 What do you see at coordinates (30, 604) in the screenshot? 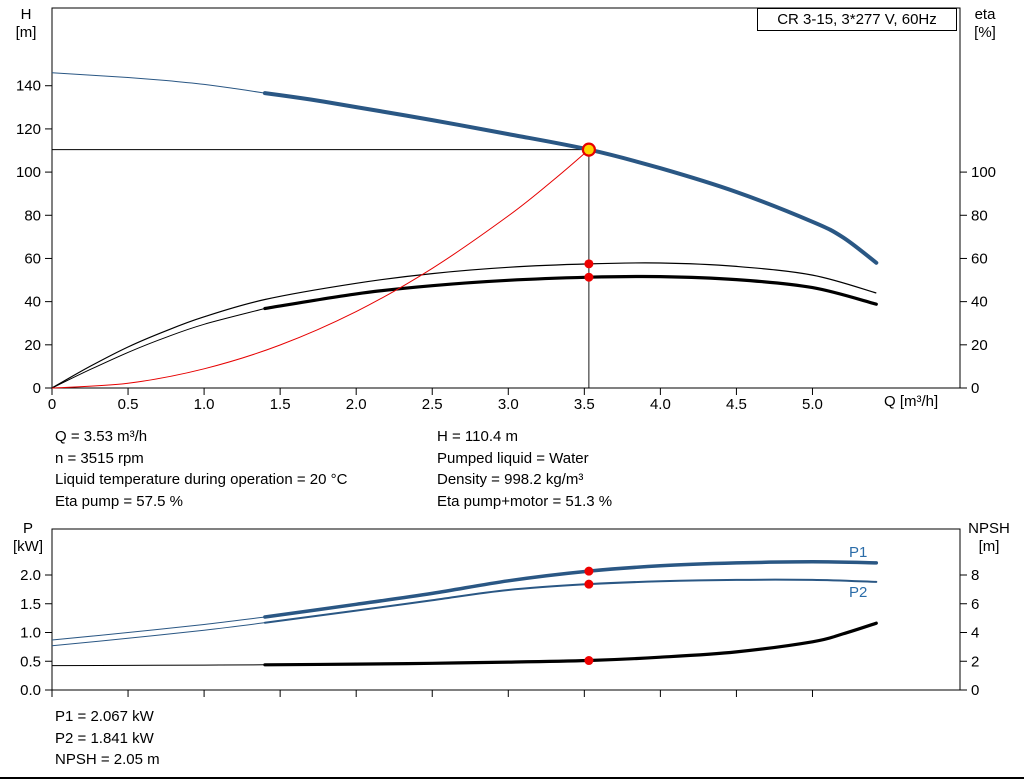
I see `left-axis-tick-label: 1.5` at bounding box center [30, 604].